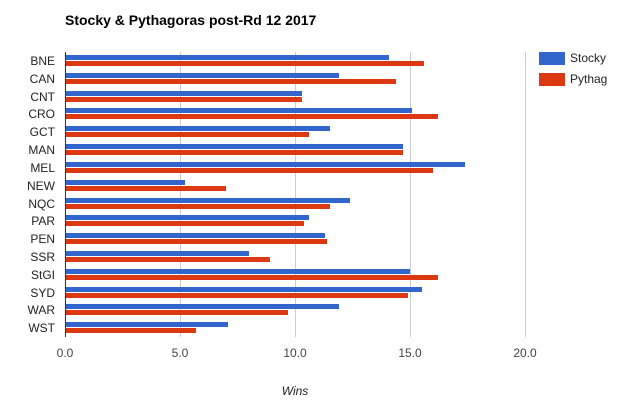 Image resolution: width=630 pixels, height=407 pixels. What do you see at coordinates (65, 194) in the screenshot?
I see `y-axis-line` at bounding box center [65, 194].